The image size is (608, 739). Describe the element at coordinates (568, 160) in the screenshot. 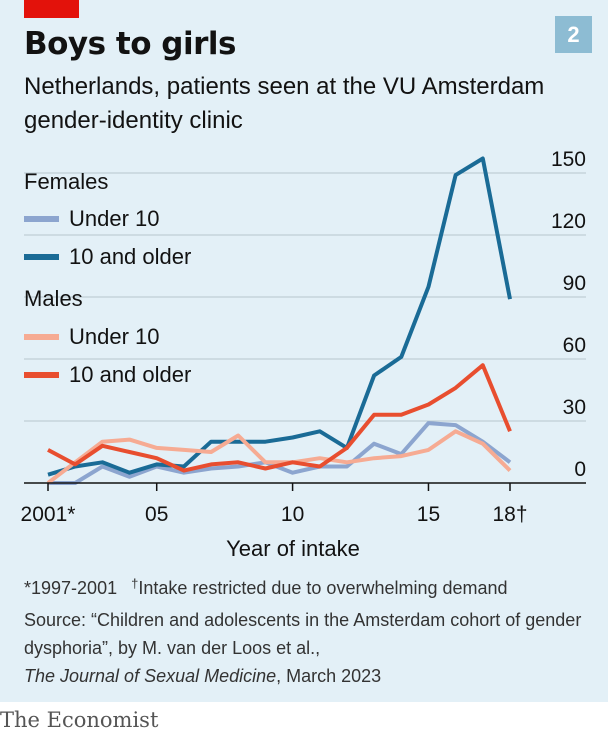

I see `y-tick-label-150: 150` at that location.